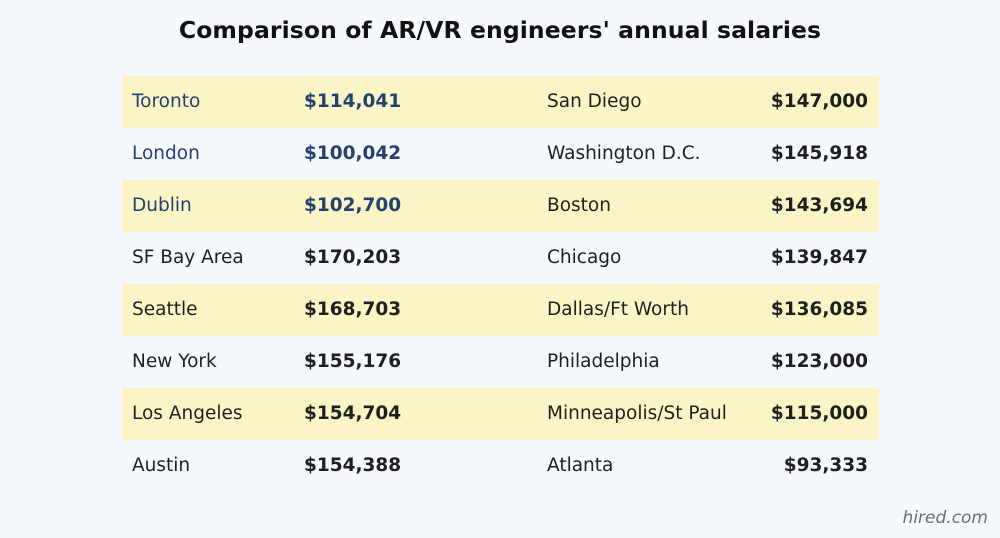 The image size is (1000, 538). Describe the element at coordinates (500, 362) in the screenshot. I see `table-row: New York $155,176 Philadelphia $123,000` at that location.